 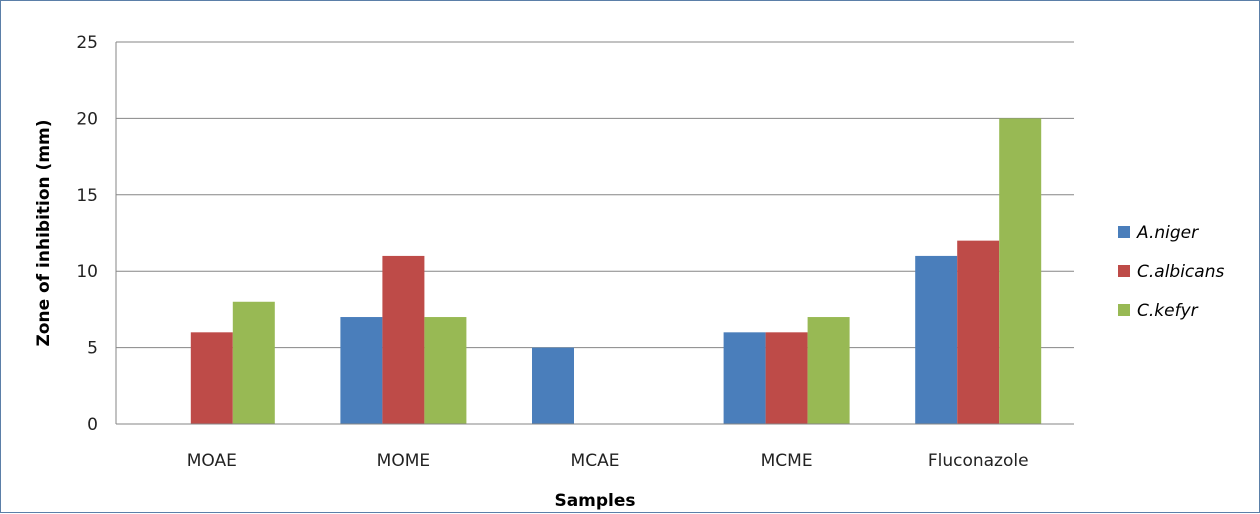 I want to click on bar-a-niger-fluconazole, so click(x=936, y=339).